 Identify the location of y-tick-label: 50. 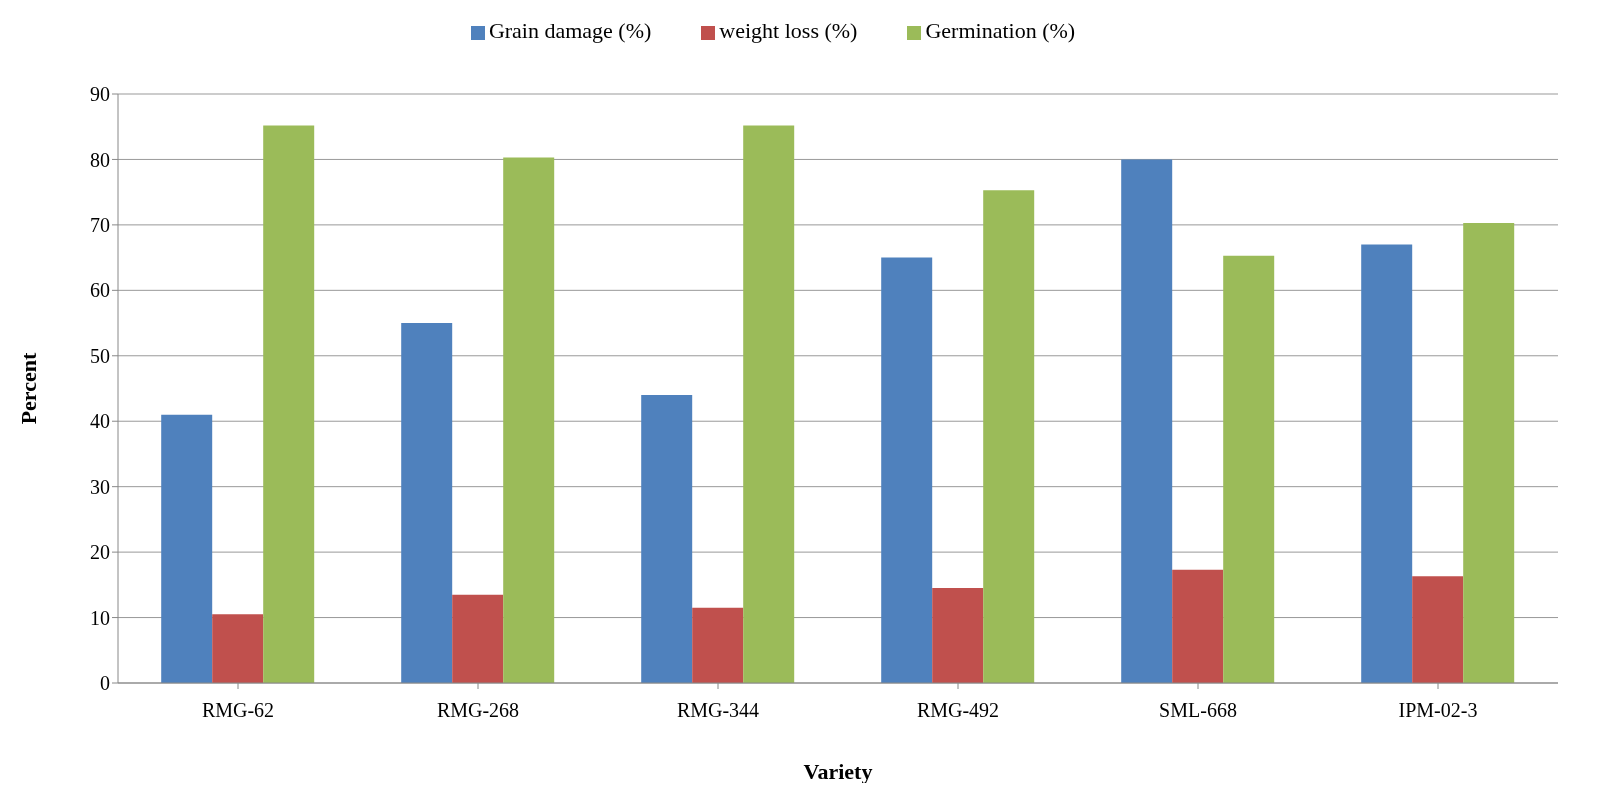
(100, 355).